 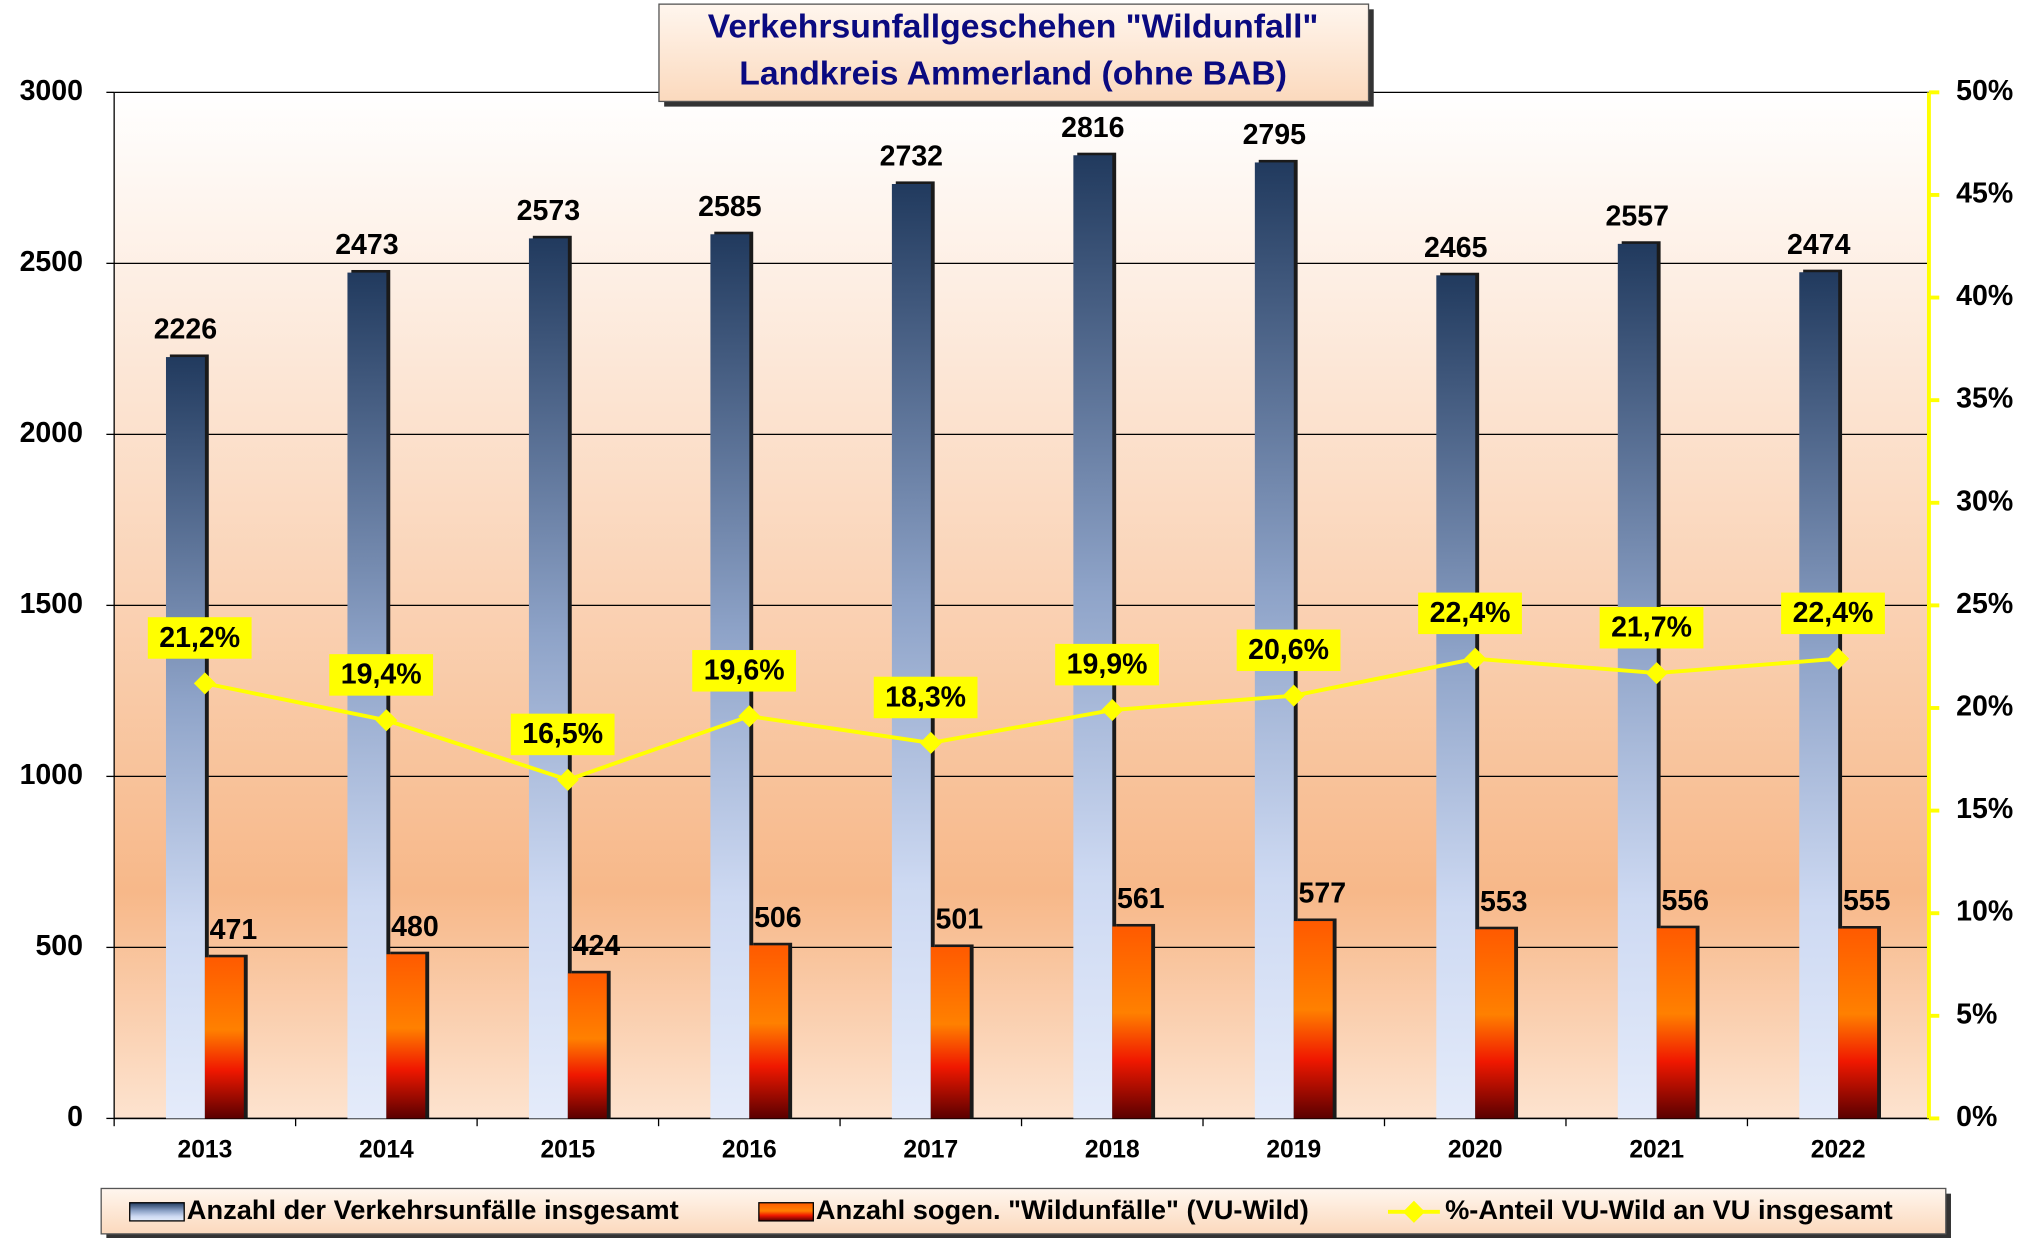 What do you see at coordinates (749, 1149) in the screenshot?
I see `x-tick-label: 2016` at bounding box center [749, 1149].